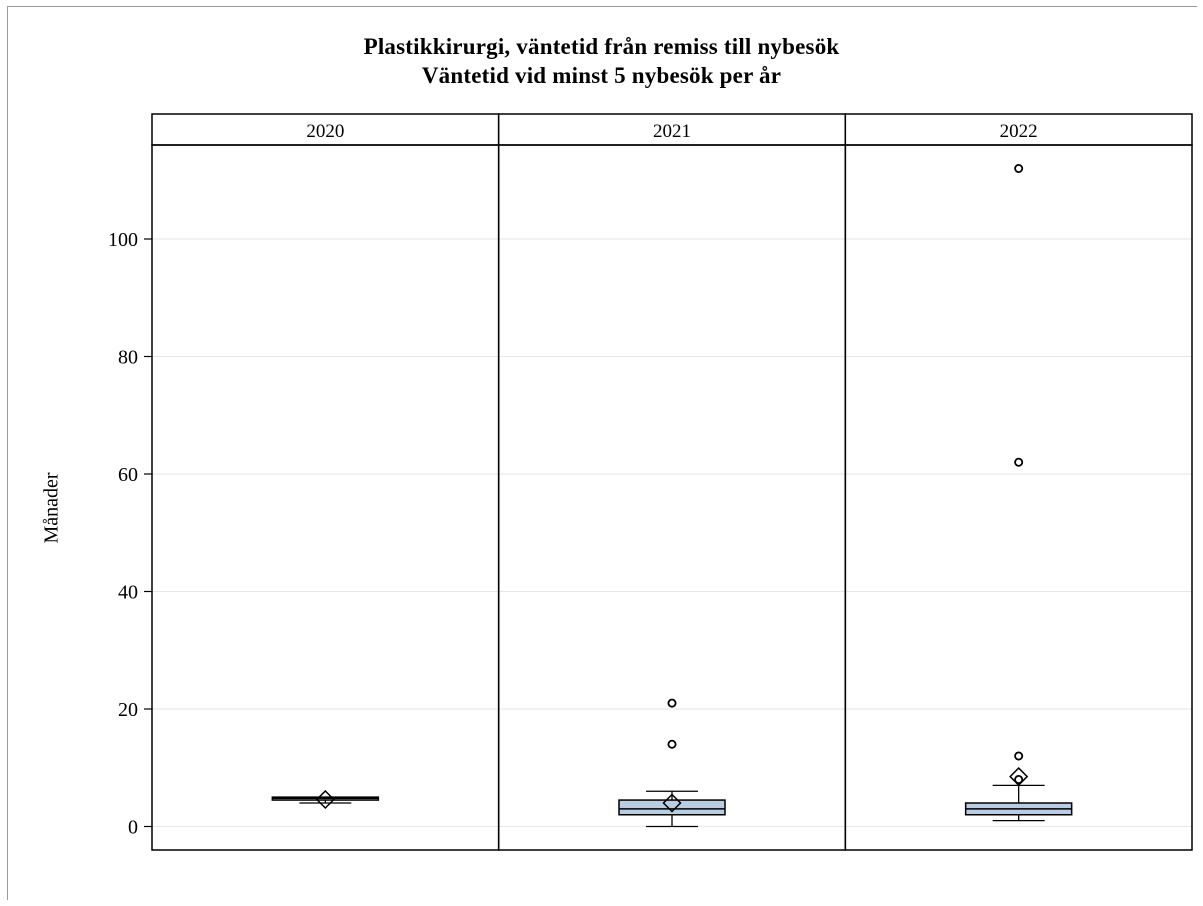 Image resolution: width=1203 pixels, height=906 pixels. What do you see at coordinates (601, 75) in the screenshot?
I see `chart-subtitle: Väntetid vid minst 5 nybesök per år` at bounding box center [601, 75].